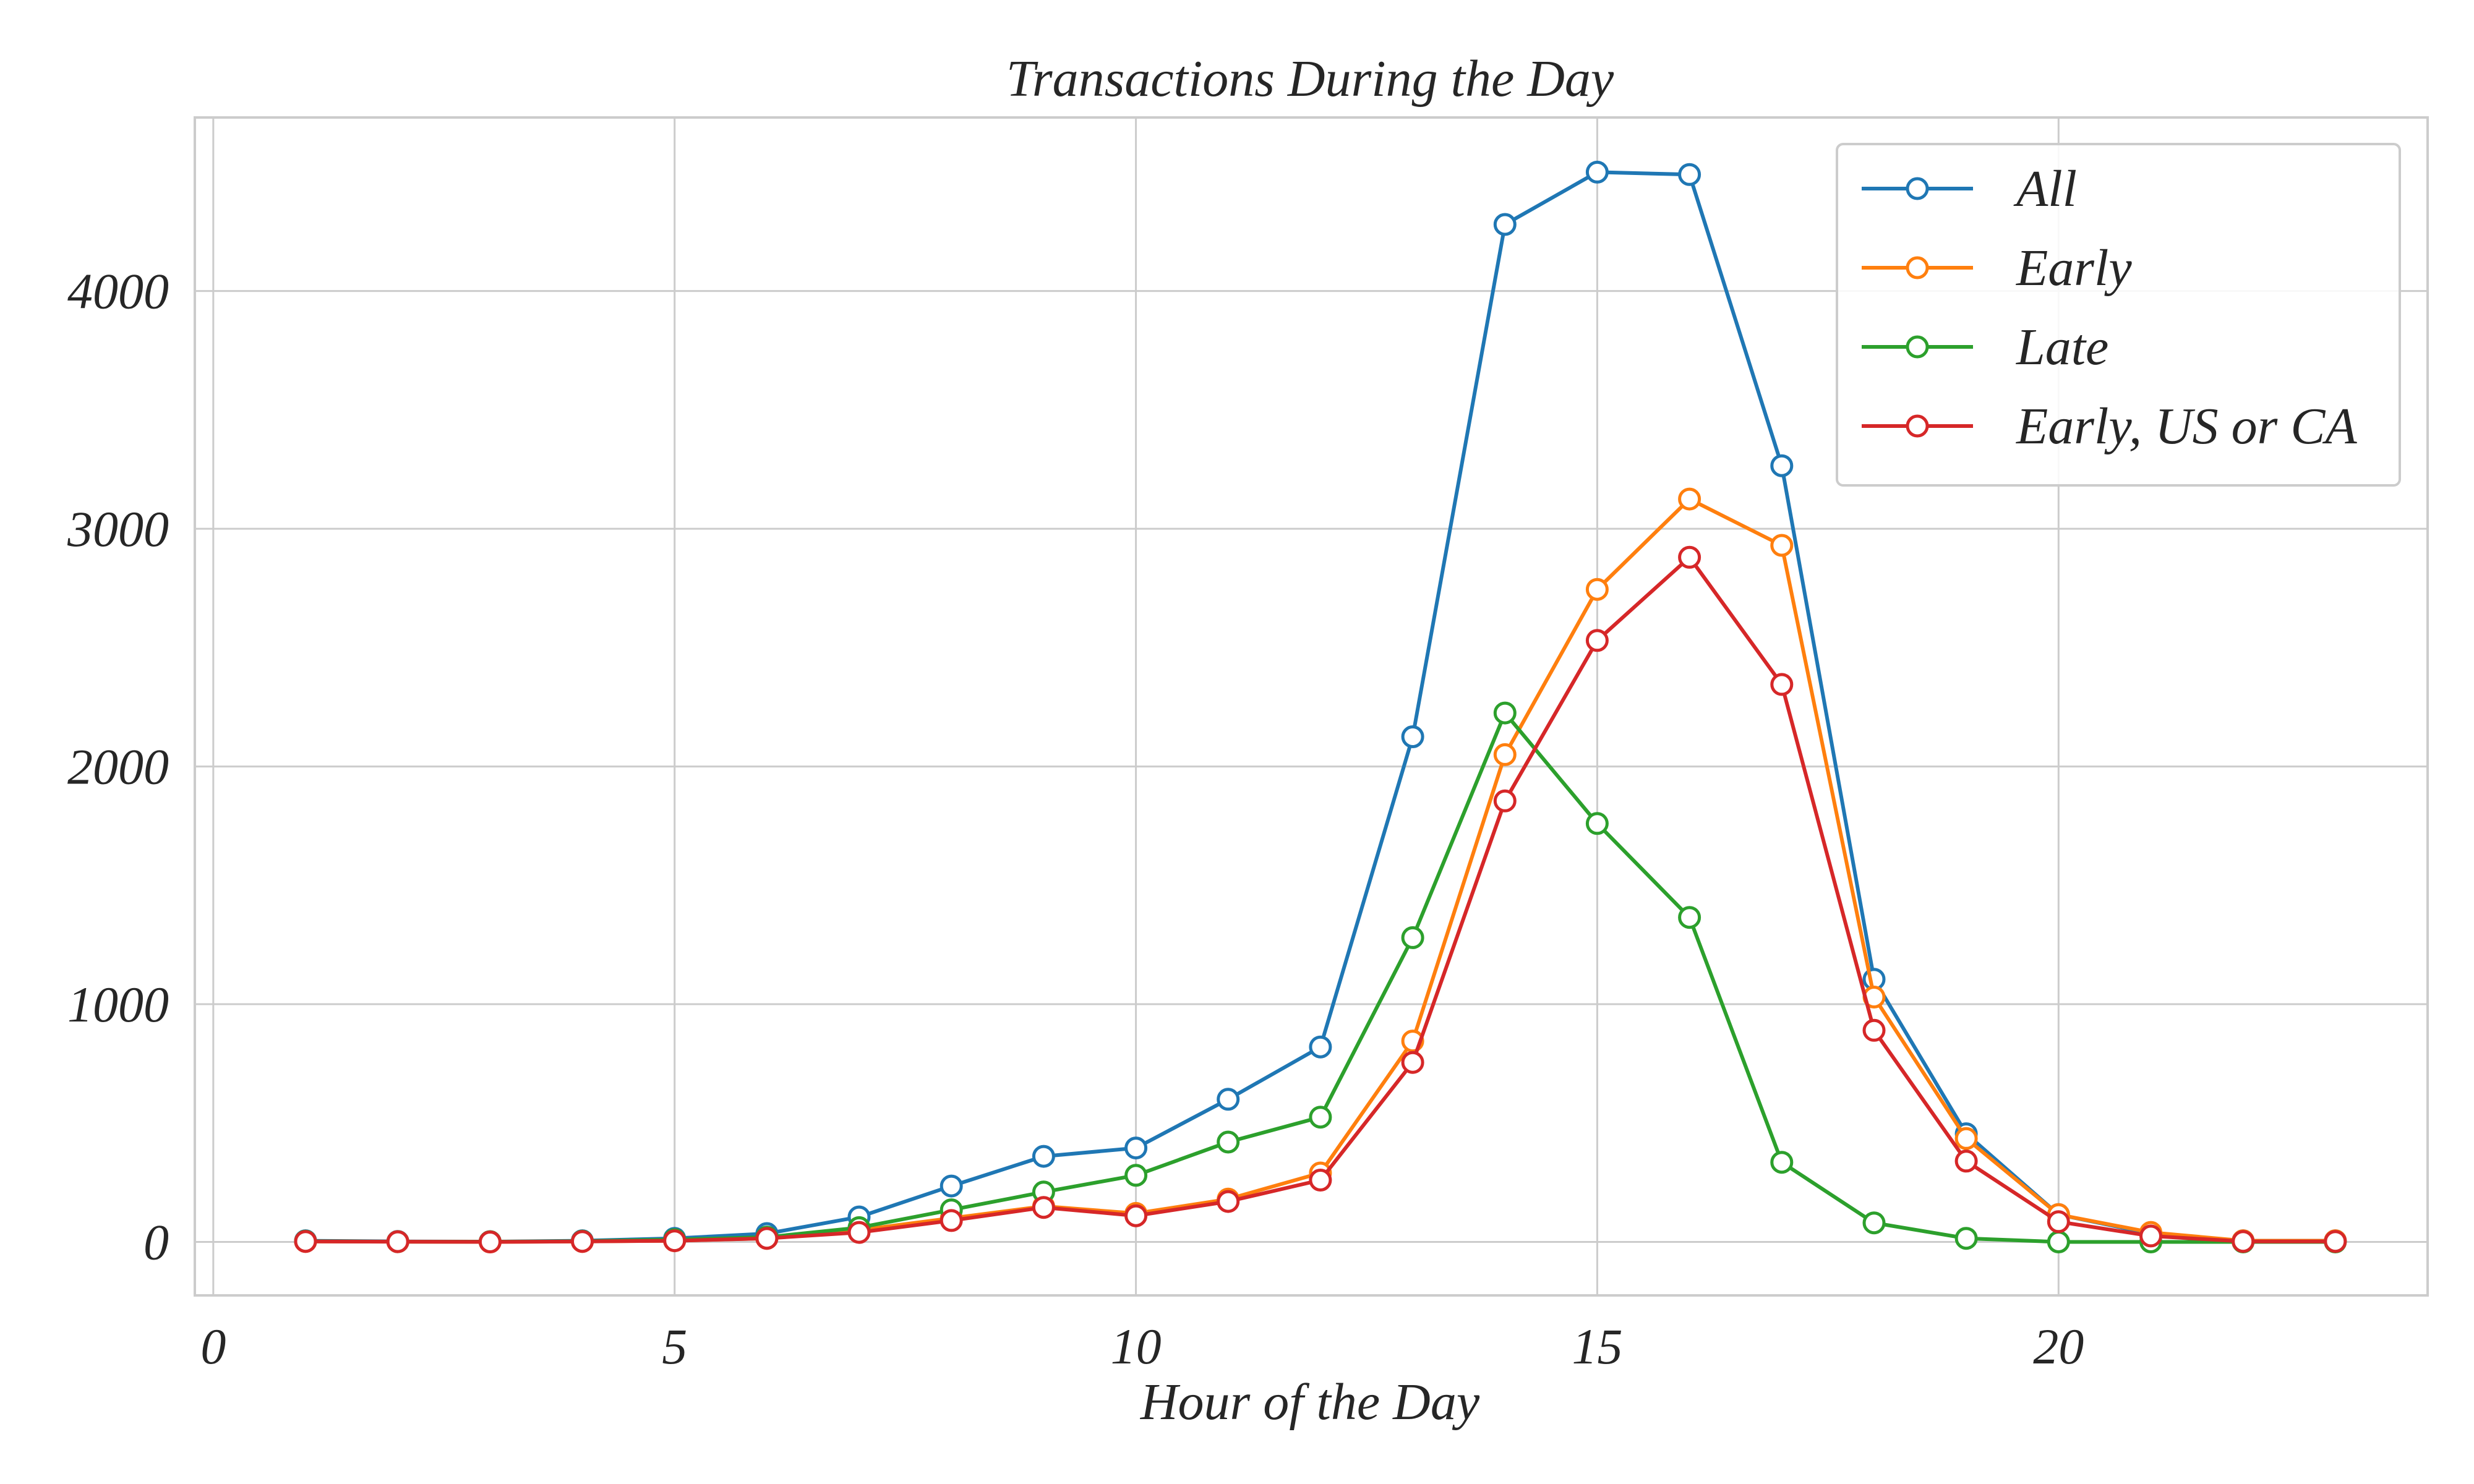 This screenshot has width=2474, height=1484. Describe the element at coordinates (118, 1004) in the screenshot. I see `y-tick-label: 1000` at that location.